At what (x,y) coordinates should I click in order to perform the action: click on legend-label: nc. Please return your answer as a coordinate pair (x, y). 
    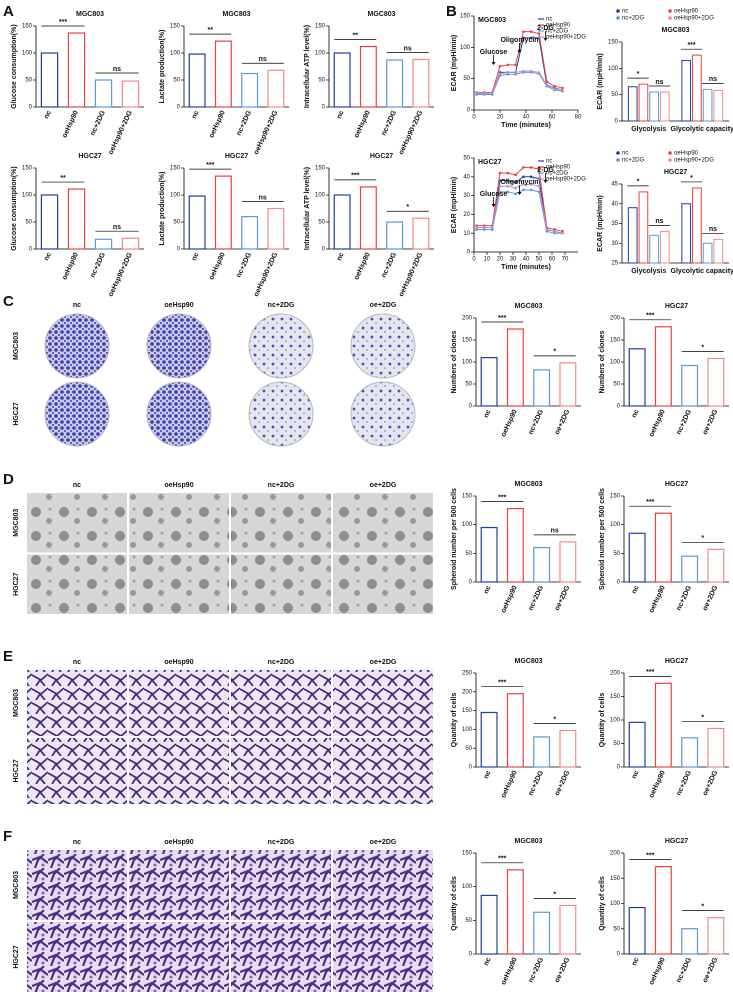
    Looking at the image, I should click on (549, 162).